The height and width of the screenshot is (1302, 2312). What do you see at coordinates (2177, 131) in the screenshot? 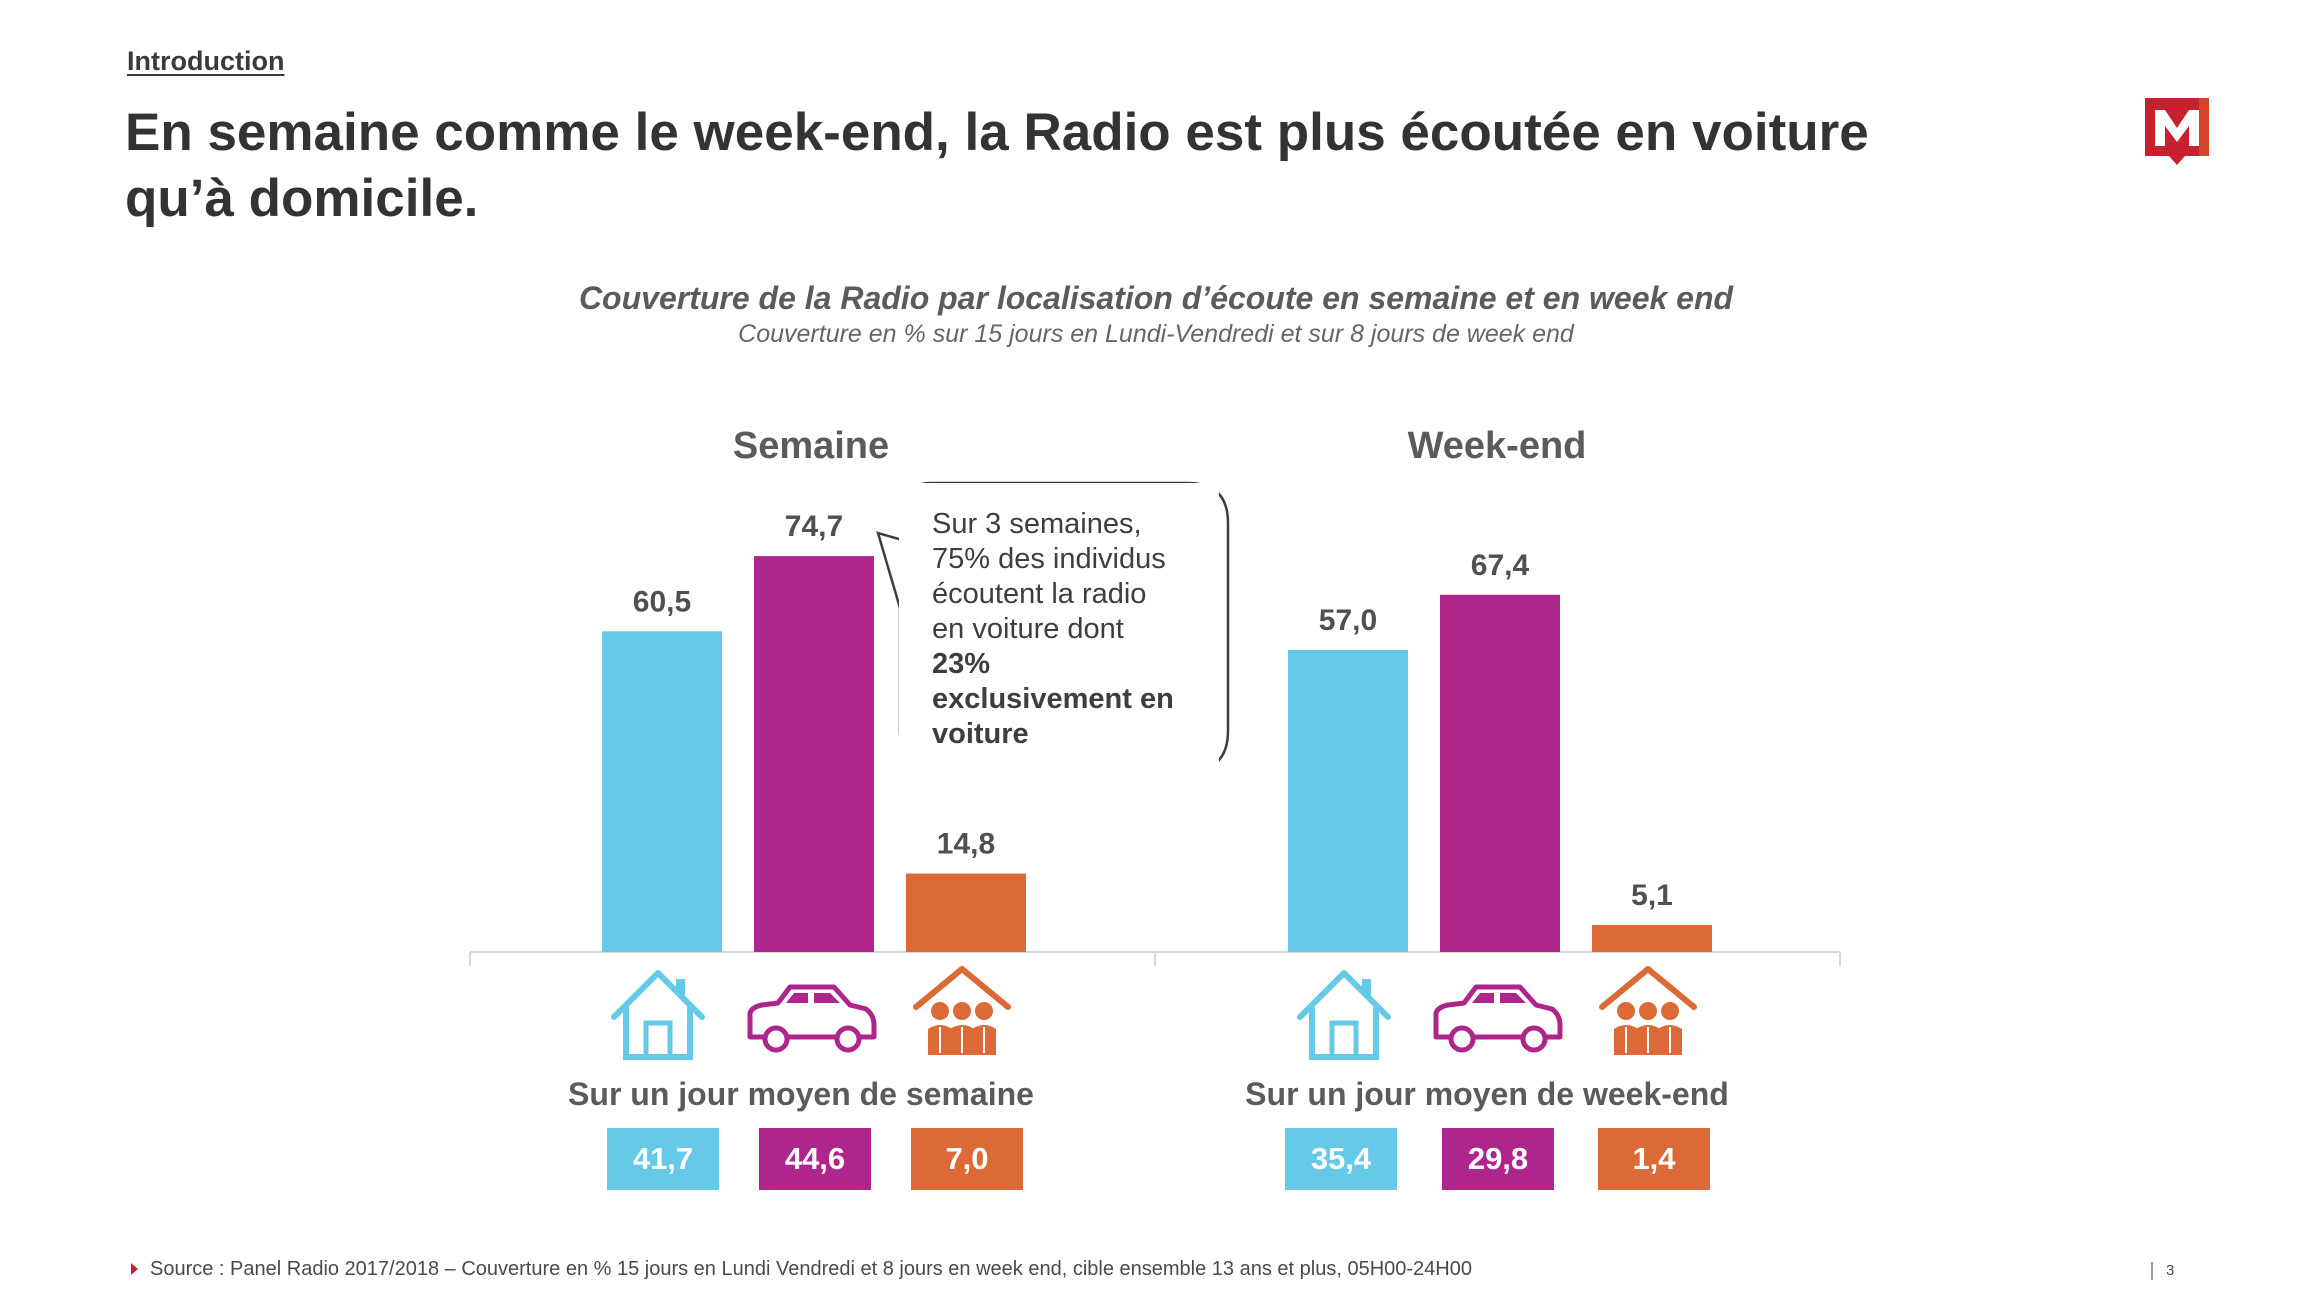
I see `brand-logo` at bounding box center [2177, 131].